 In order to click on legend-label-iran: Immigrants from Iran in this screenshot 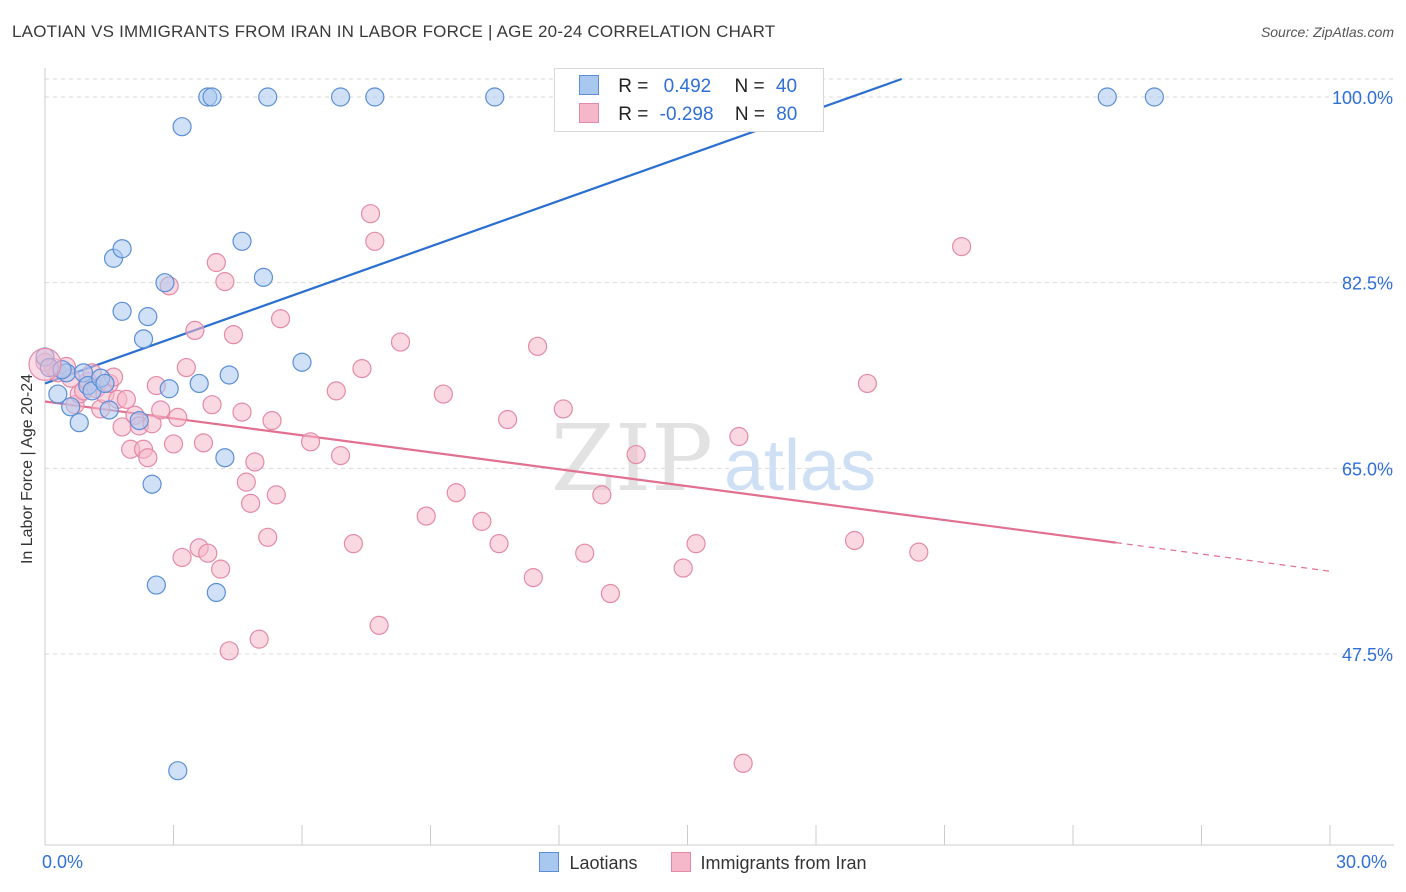, I will do `click(783, 863)`.